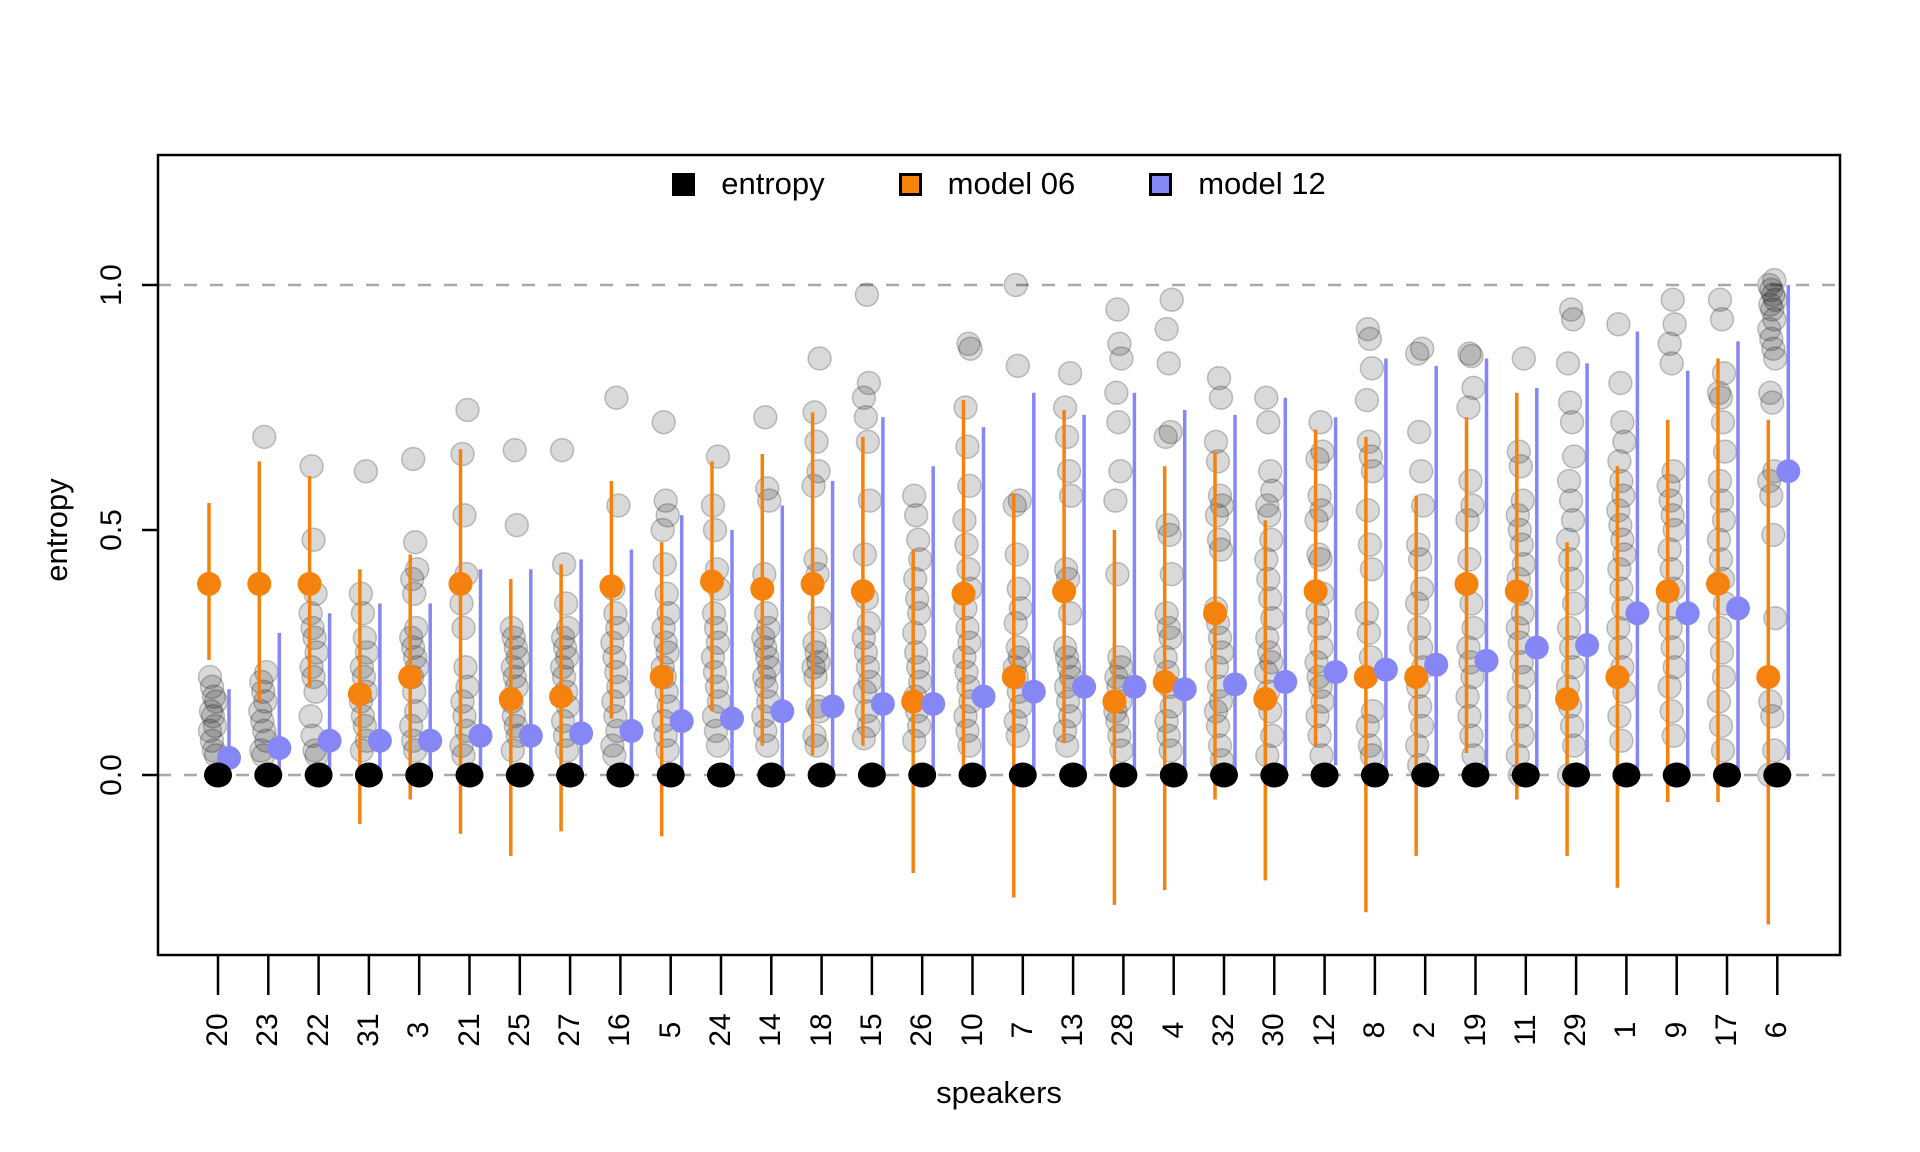  I want to click on x-tick-label-speaker-11: 11, so click(1525, 1030).